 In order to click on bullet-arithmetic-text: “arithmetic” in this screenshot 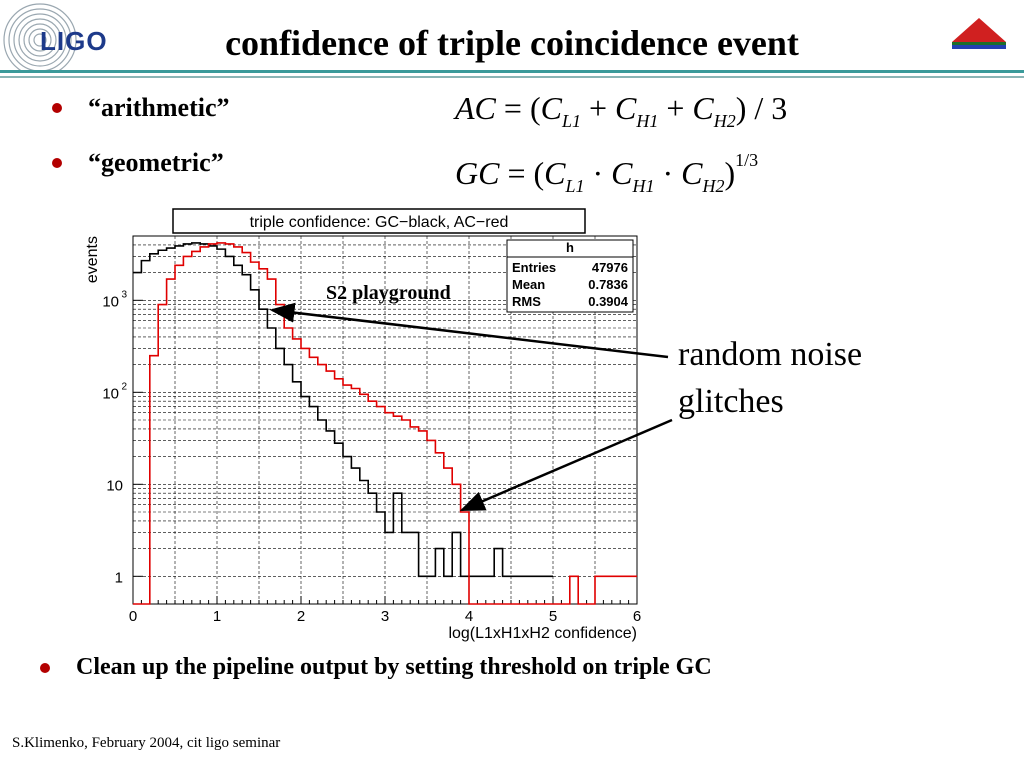, I will do `click(159, 107)`.